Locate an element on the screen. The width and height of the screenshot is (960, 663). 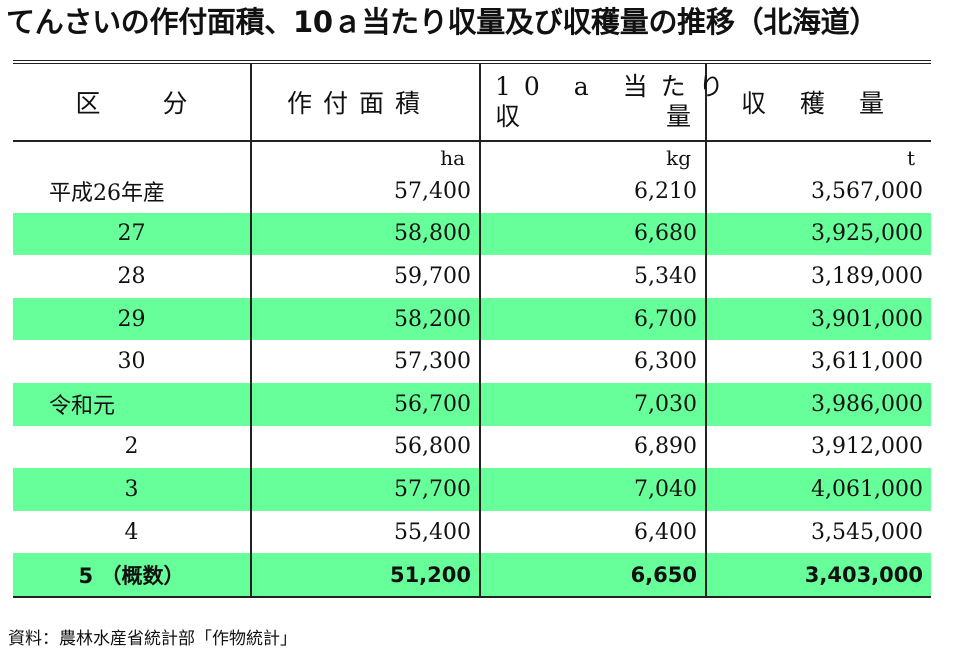
row-area: 55,400 is located at coordinates (365, 532).